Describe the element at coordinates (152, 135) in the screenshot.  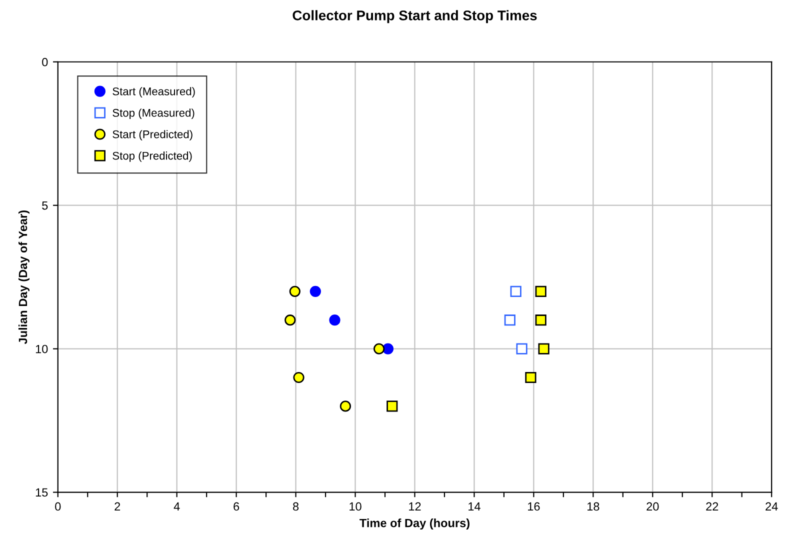
I see `legend-label: Start (Predicted)` at that location.